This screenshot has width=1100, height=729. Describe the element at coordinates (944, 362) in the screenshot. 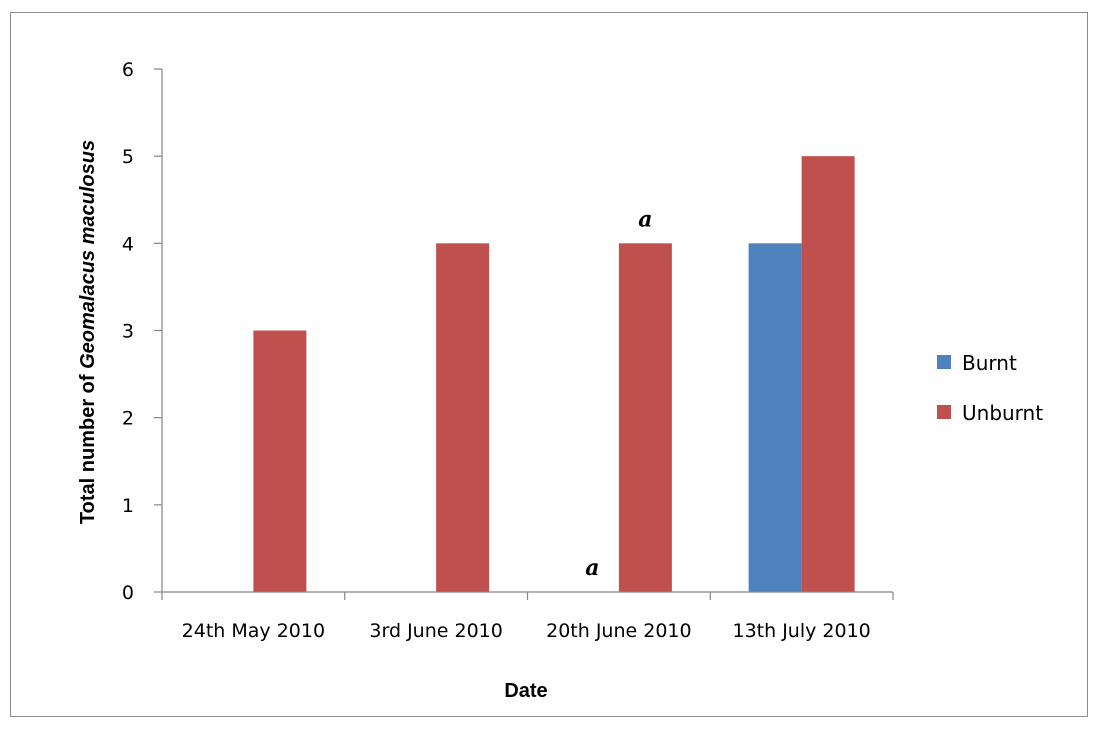

I see `legend-swatch-burnt` at that location.